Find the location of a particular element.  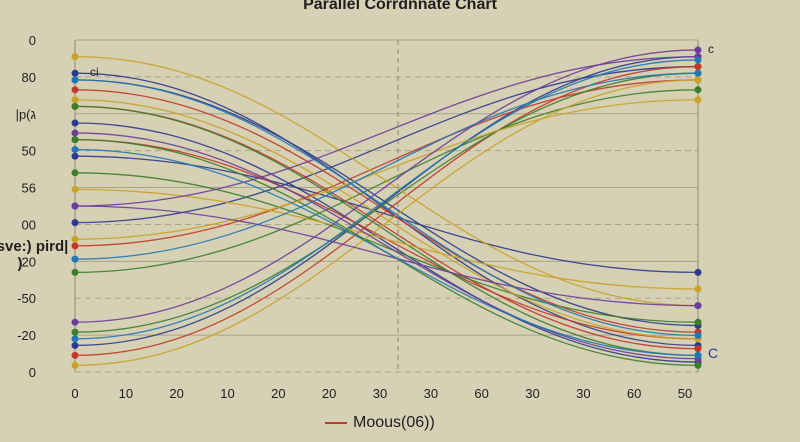

legend-label: Moous(06)) is located at coordinates (394, 422).